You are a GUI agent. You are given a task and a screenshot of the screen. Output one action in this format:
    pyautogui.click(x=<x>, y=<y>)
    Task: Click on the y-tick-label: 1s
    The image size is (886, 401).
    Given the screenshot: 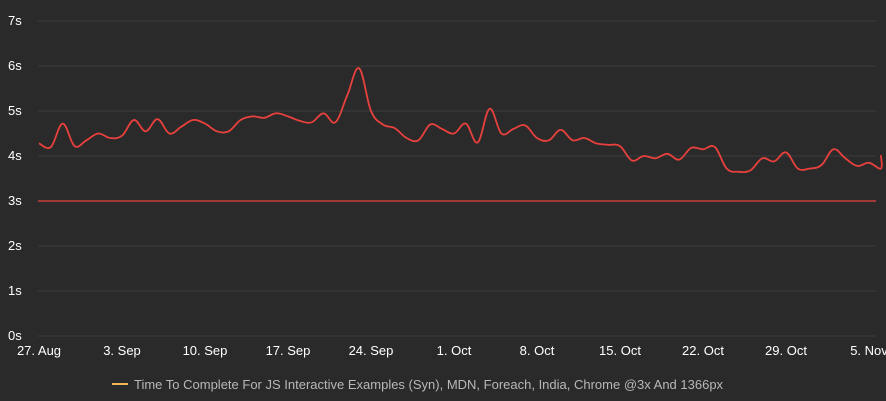 What is the action you would take?
    pyautogui.click(x=15, y=290)
    